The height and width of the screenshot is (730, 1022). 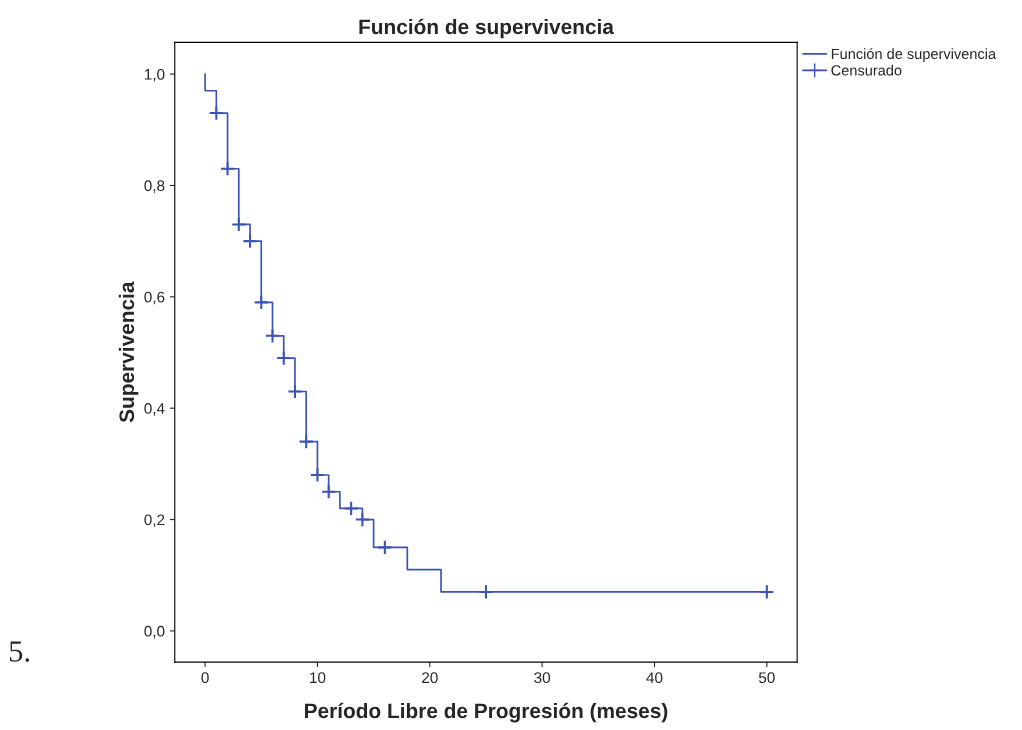 I want to click on y-tick-label: 0,8, so click(x=154, y=186).